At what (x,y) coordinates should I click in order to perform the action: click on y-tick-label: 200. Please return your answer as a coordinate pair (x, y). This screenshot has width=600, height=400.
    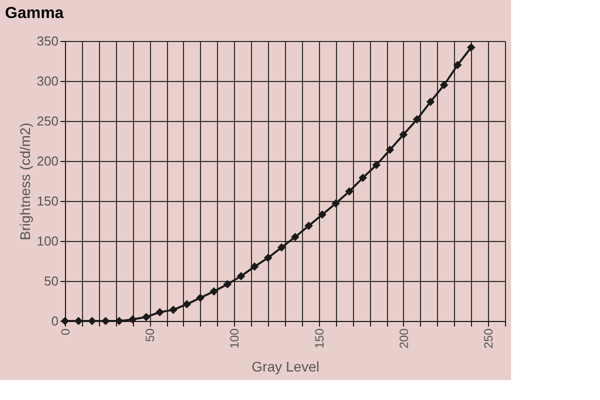
    Looking at the image, I should click on (47, 161).